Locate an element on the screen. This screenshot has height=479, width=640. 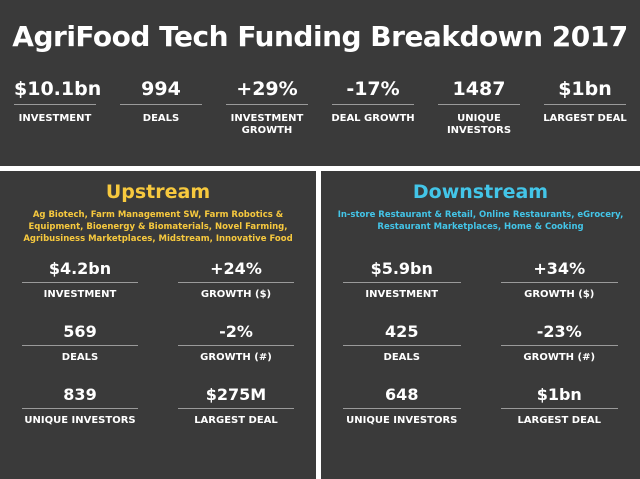
stat-investment: $10.1bn INVESTMENT is located at coordinates (55, 107).